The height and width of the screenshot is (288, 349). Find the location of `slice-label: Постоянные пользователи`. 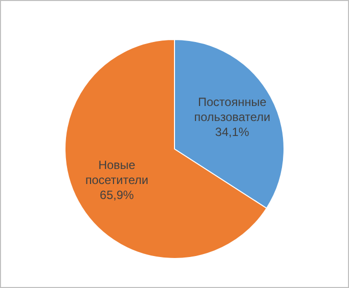

slice-label: Постоянные пользователи is located at coordinates (232, 109).